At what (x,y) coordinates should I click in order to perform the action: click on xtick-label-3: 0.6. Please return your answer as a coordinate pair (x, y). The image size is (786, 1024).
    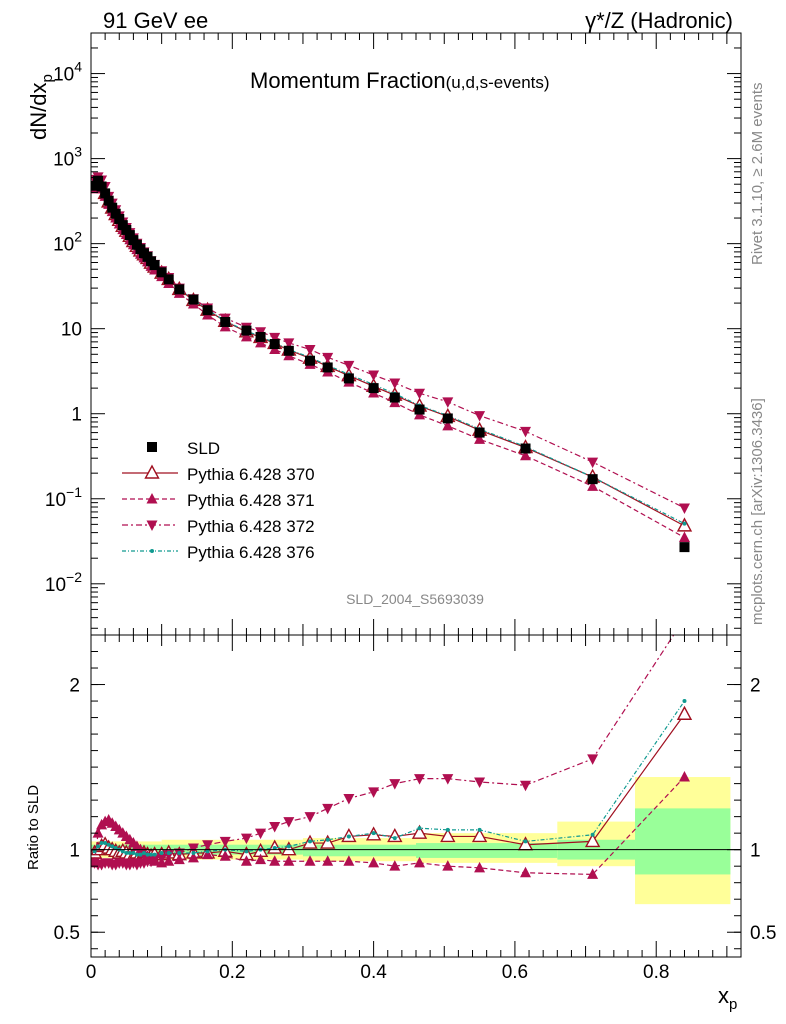
    Looking at the image, I should click on (515, 972).